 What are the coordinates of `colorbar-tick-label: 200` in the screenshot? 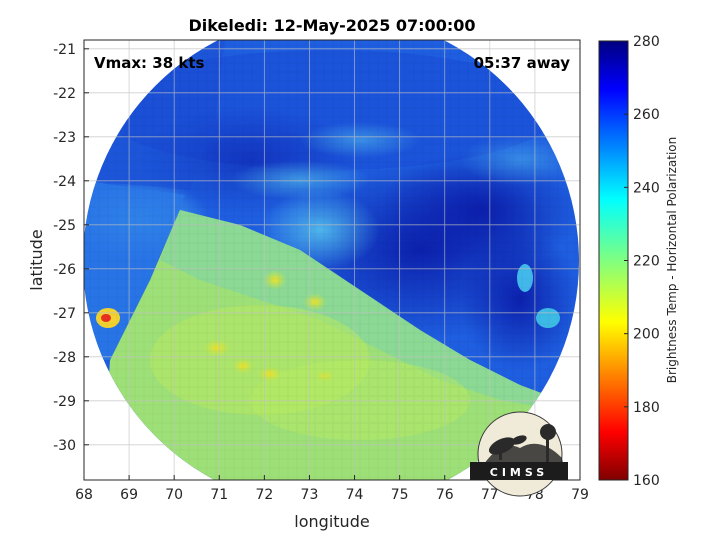 It's located at (646, 335).